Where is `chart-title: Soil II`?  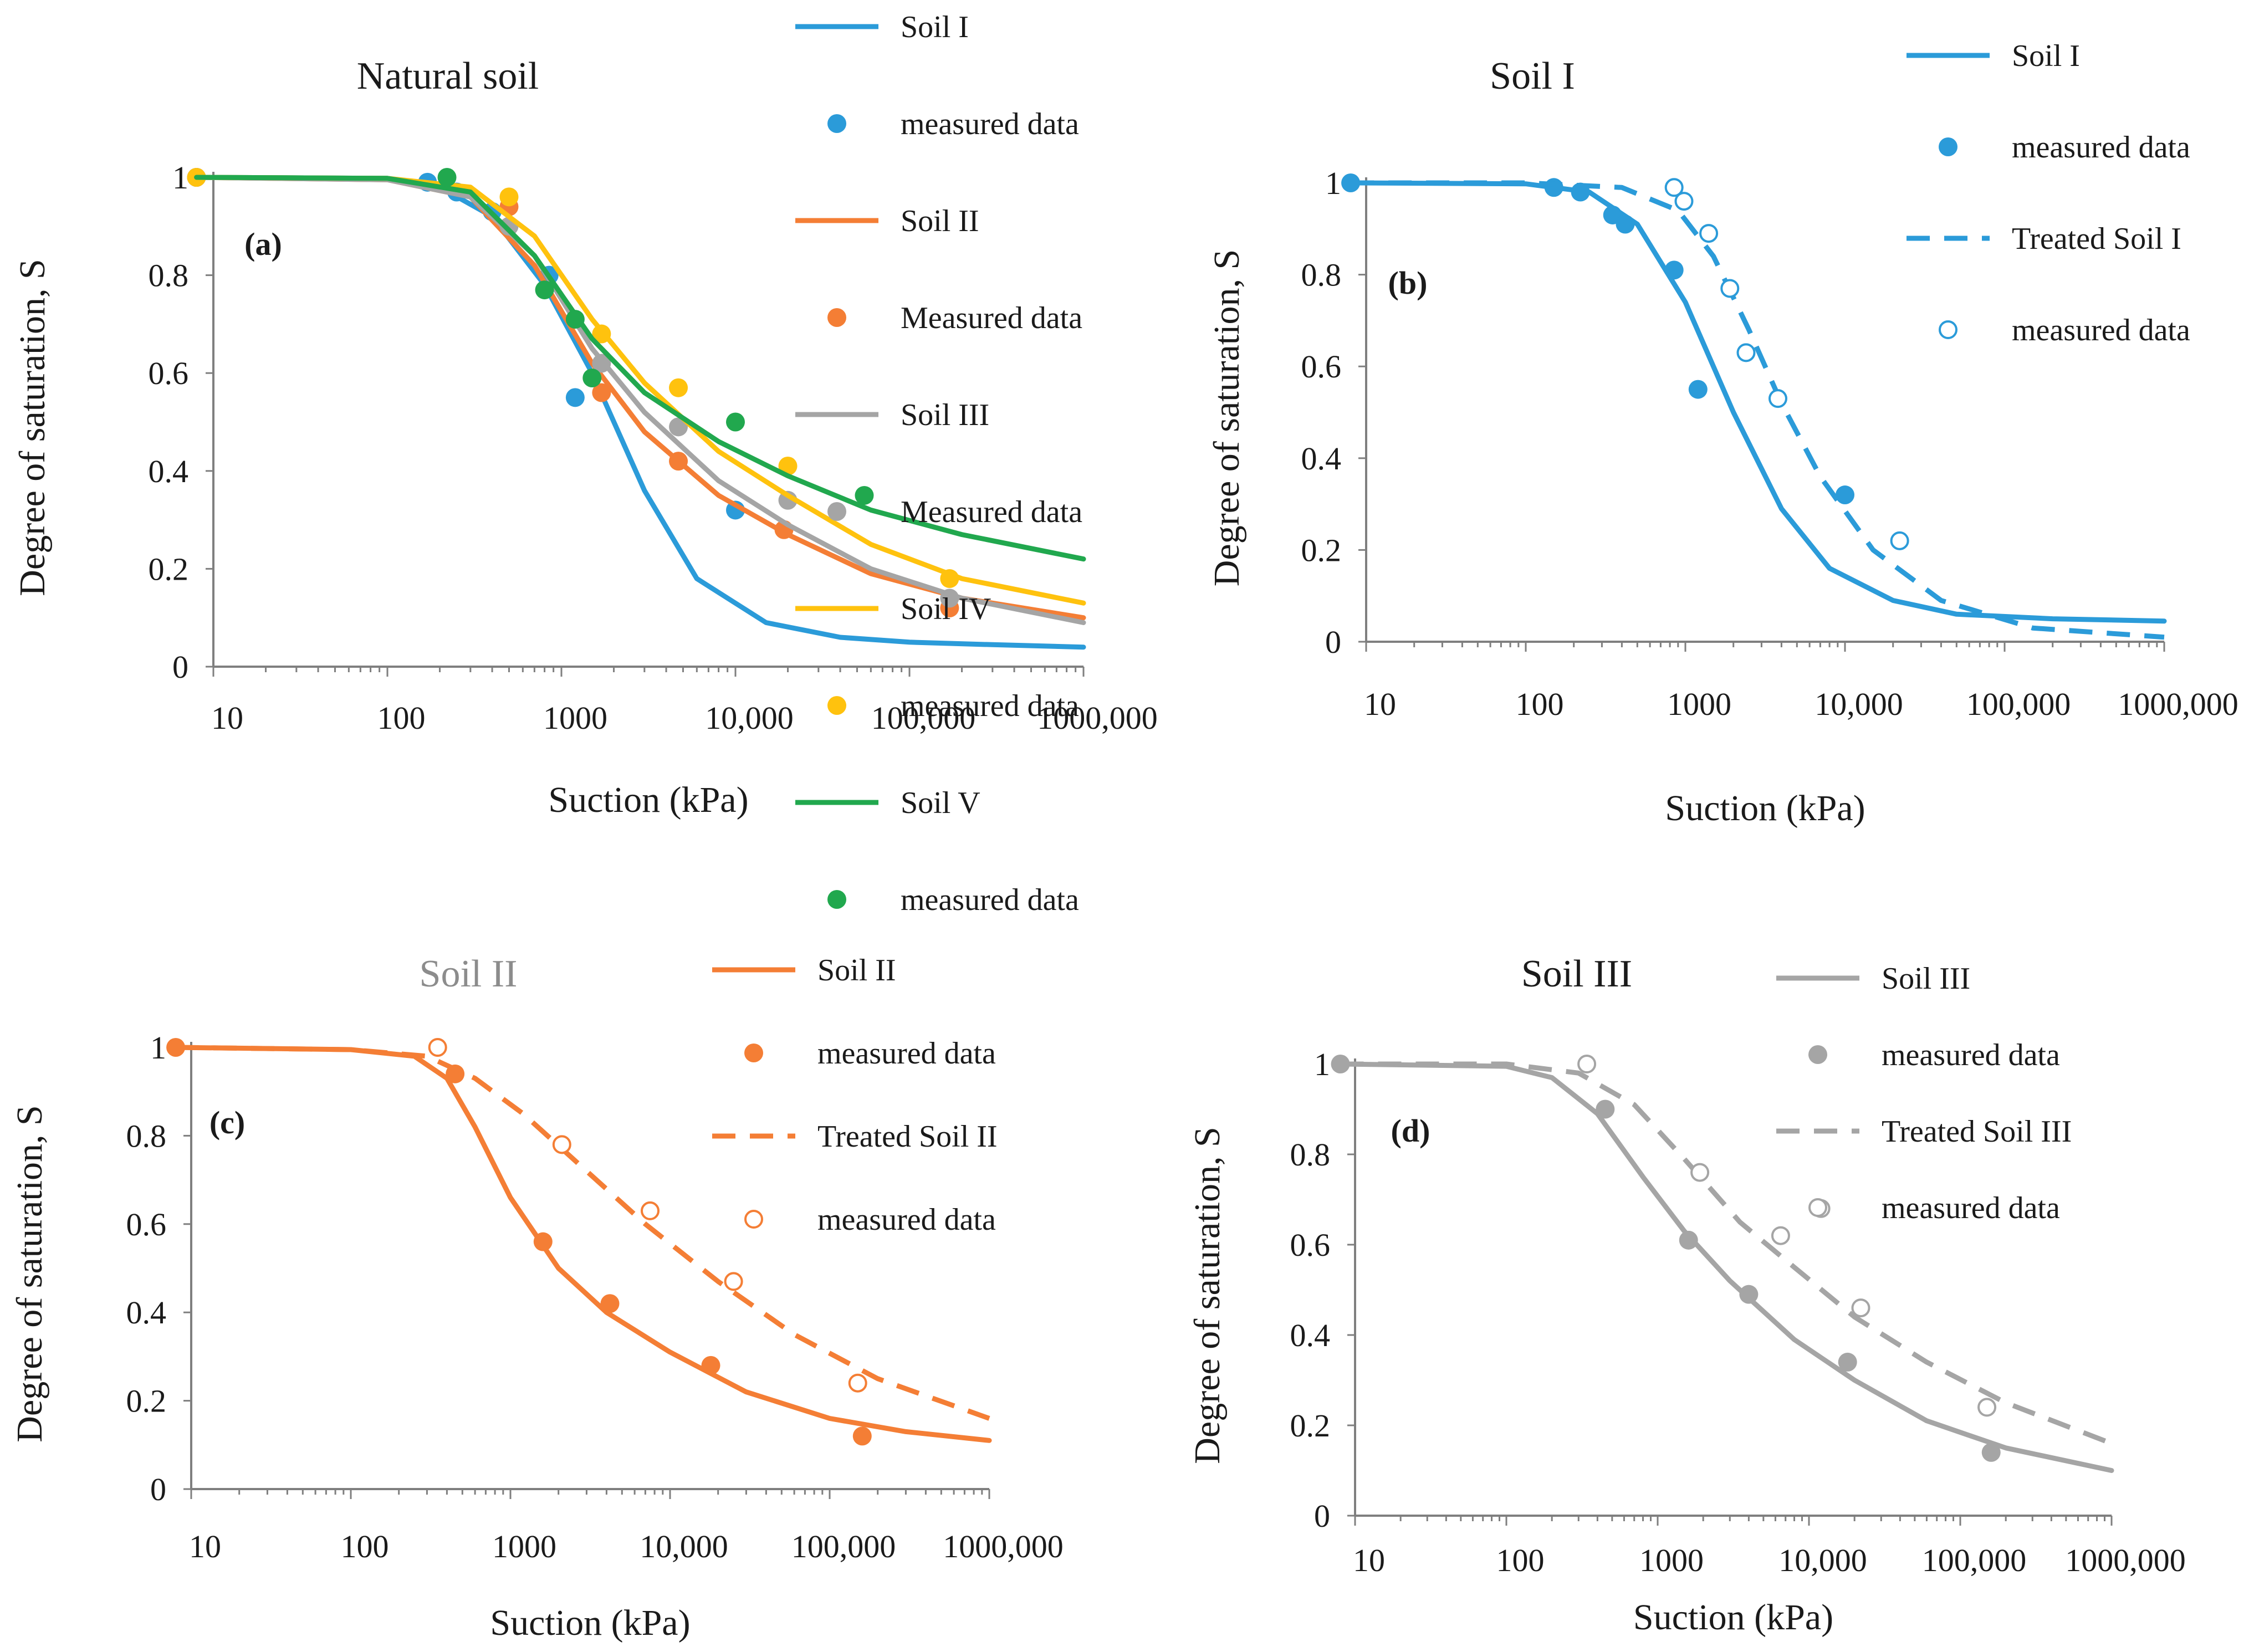
chart-title: Soil II is located at coordinates (469, 974).